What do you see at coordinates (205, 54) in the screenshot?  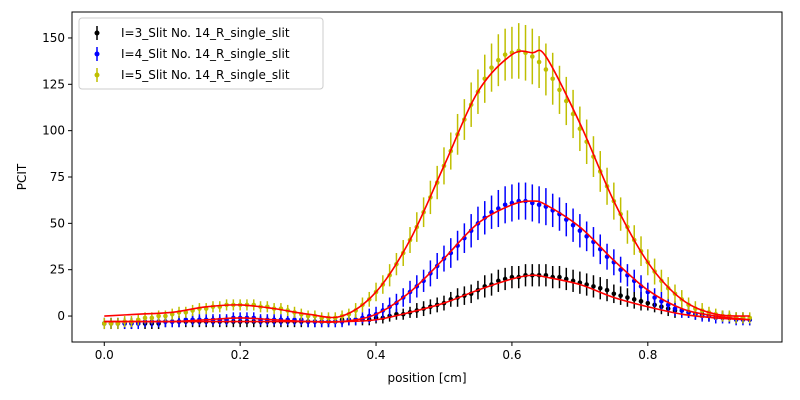 I see `legend-label: I=4_Slit No. 14_R_single_slit` at bounding box center [205, 54].